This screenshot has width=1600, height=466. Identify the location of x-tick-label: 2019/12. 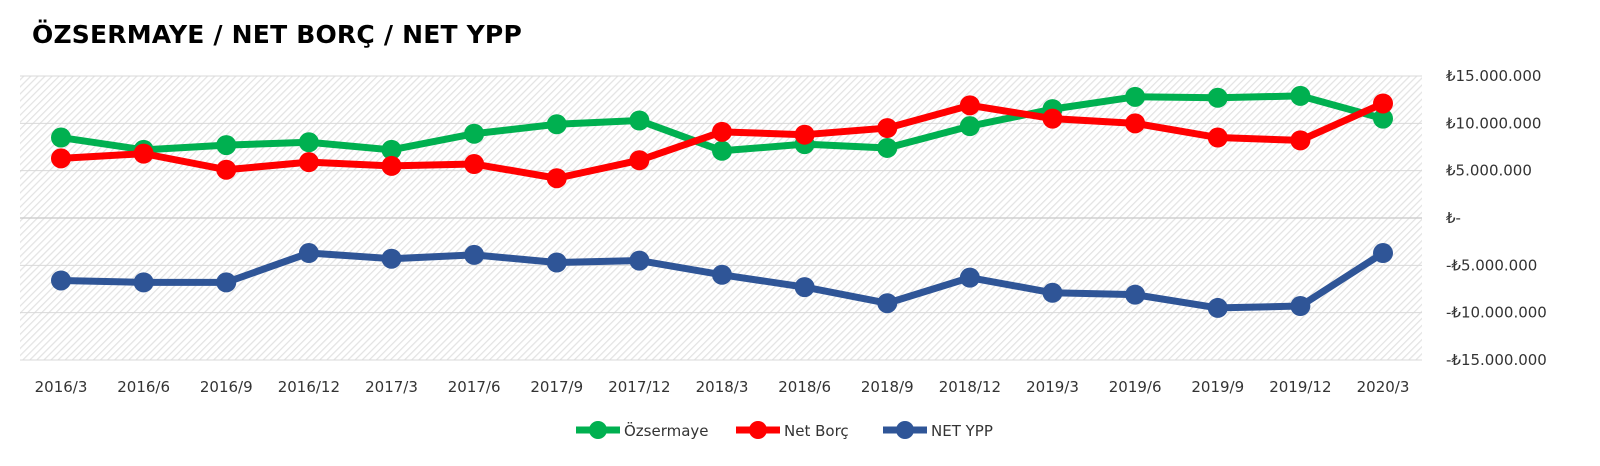
(1300, 387).